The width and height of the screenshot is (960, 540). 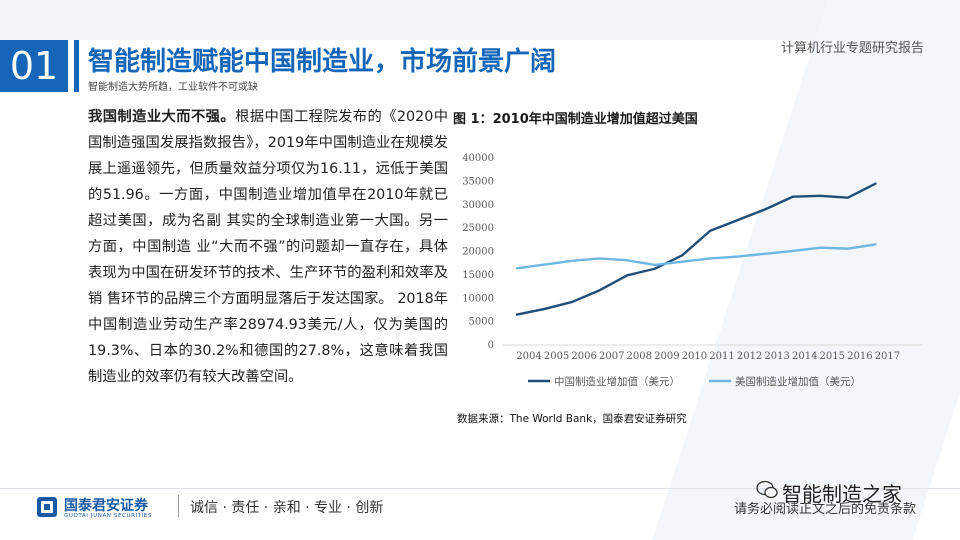 What do you see at coordinates (287, 508) in the screenshot?
I see `company-motto: 诚信 · 责任 · 亲和 · 专业 · 创新` at bounding box center [287, 508].